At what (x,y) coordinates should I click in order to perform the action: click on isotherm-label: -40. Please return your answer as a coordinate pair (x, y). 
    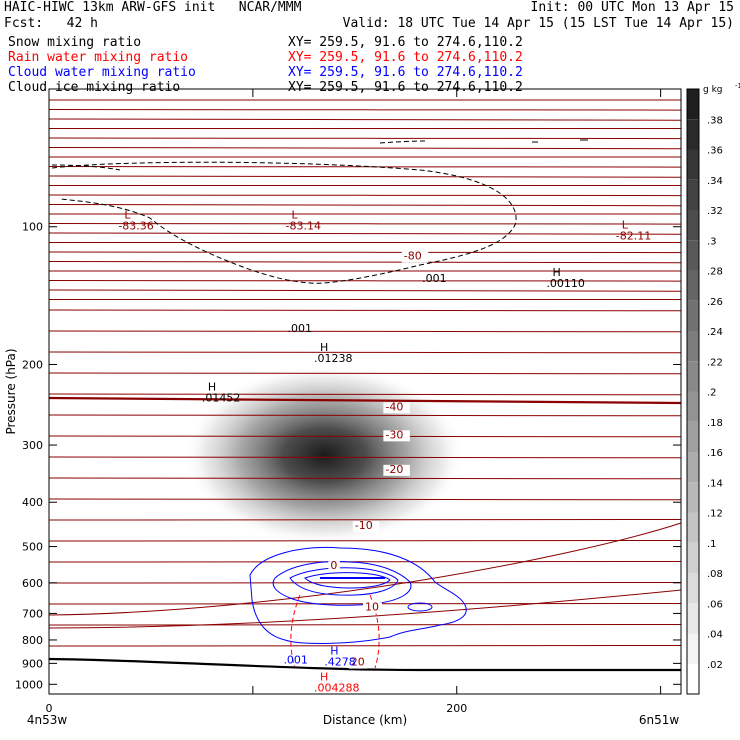
    Looking at the image, I should click on (394, 406).